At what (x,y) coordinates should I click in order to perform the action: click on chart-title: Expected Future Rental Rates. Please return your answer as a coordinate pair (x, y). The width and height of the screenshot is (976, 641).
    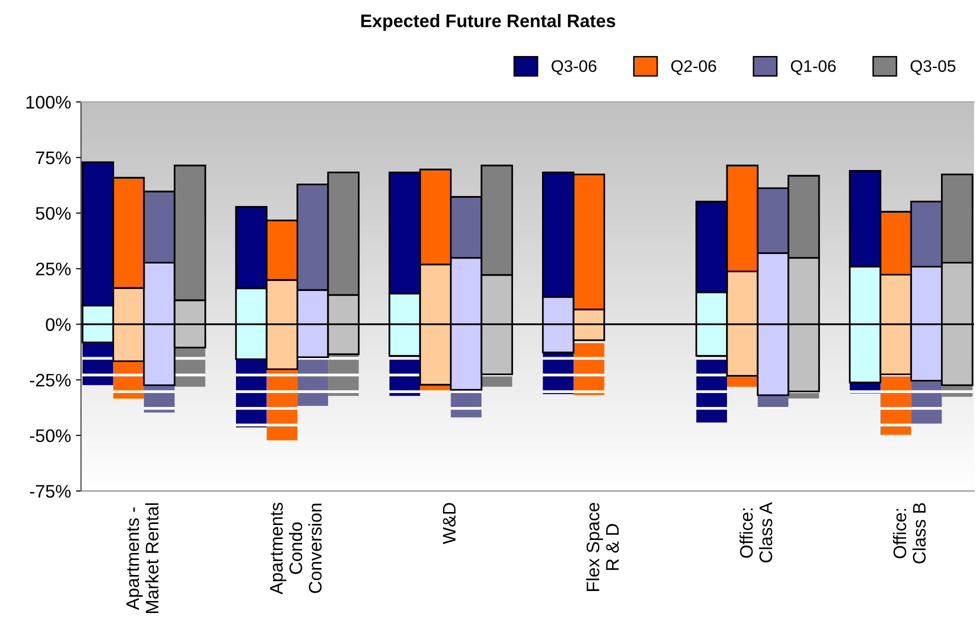
    Looking at the image, I should click on (488, 22).